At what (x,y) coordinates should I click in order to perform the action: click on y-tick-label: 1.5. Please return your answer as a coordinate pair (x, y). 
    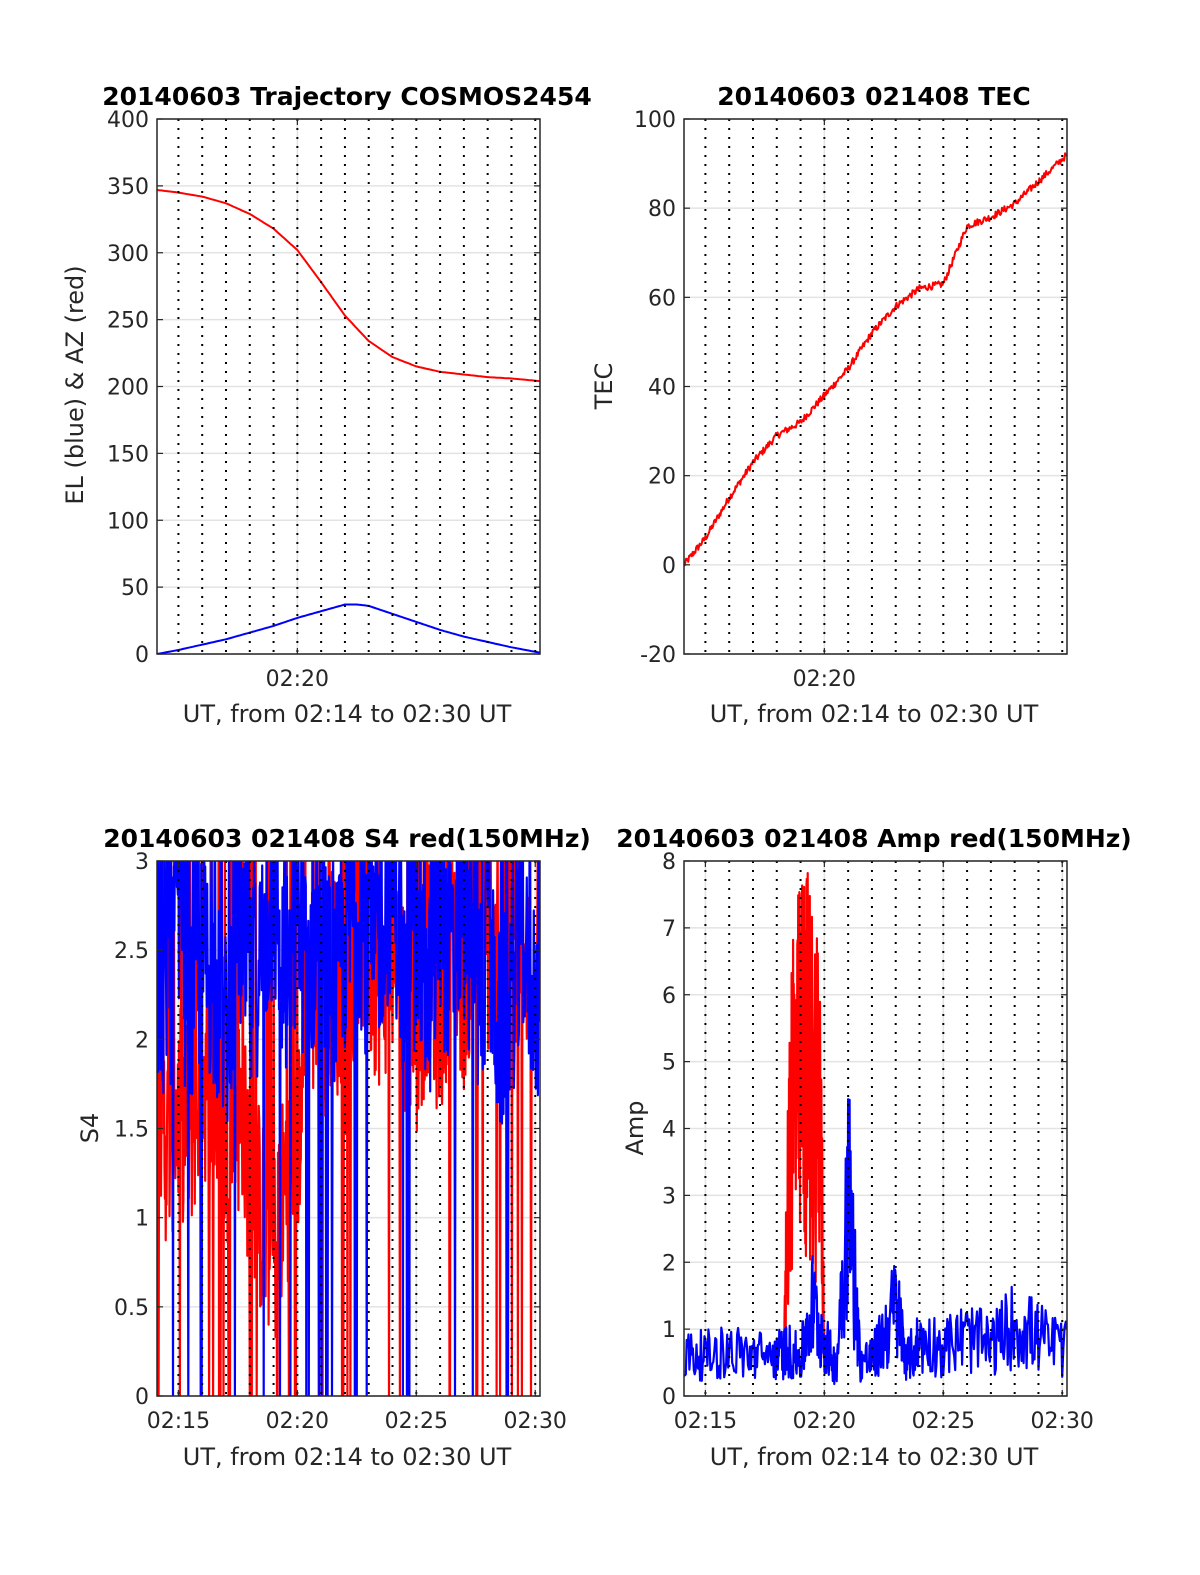
    Looking at the image, I should click on (131, 1130).